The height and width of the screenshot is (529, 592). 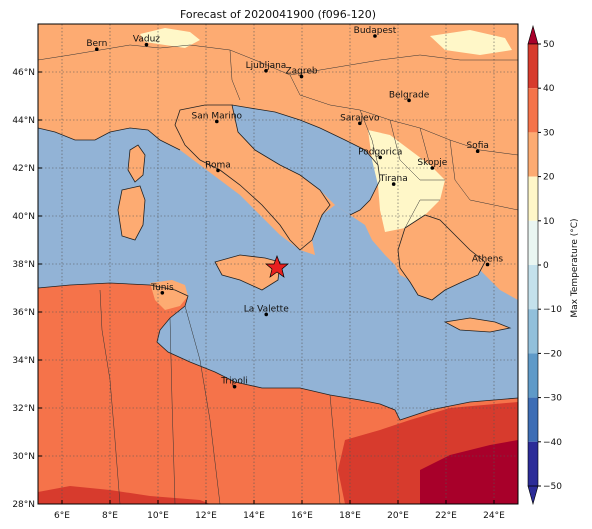 I want to click on city-label: Podgorica, so click(x=380, y=152).